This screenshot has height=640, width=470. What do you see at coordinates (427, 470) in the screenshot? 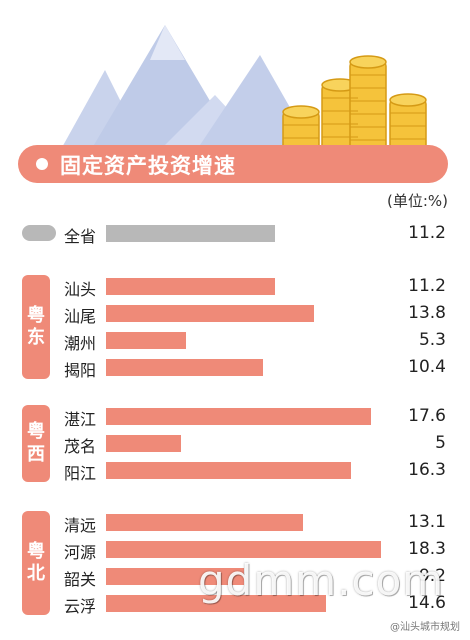
I see `value-label: 16.3` at bounding box center [427, 470].